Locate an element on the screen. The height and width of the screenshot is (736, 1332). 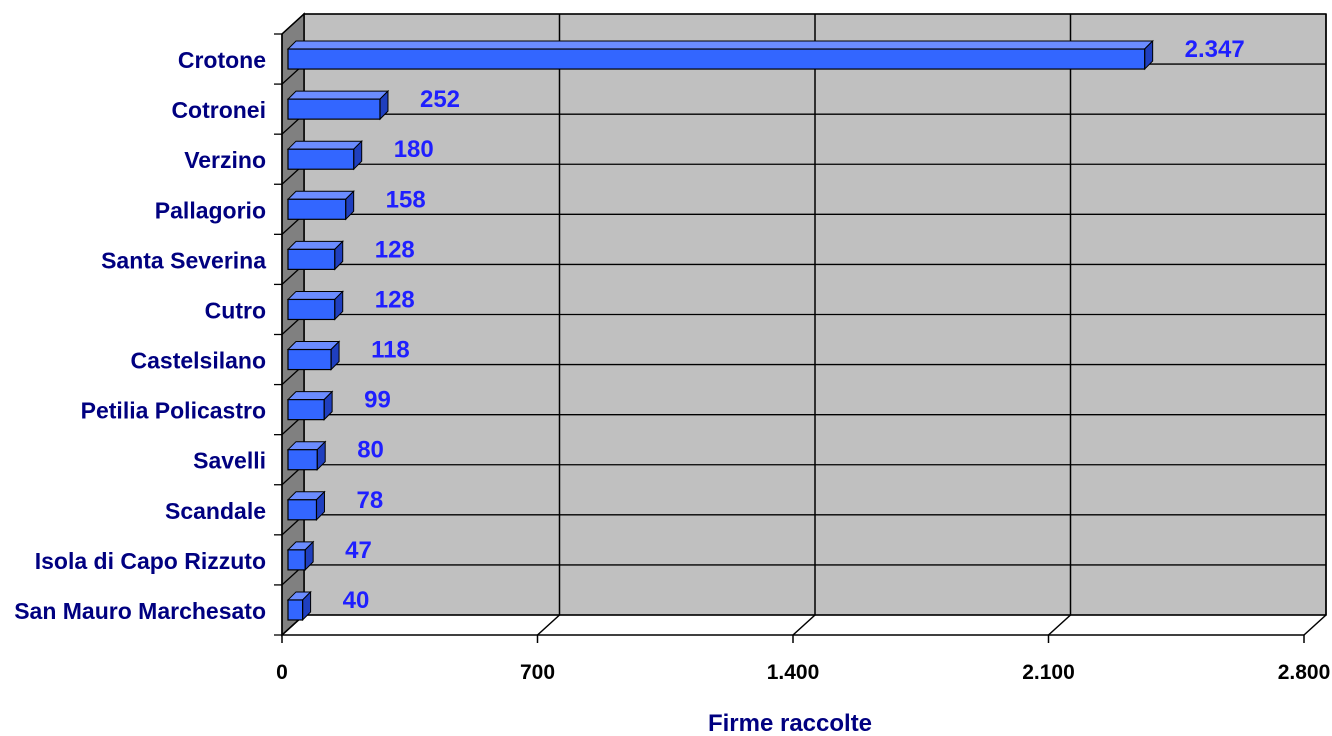
category-label: Cotronei is located at coordinates (218, 110).